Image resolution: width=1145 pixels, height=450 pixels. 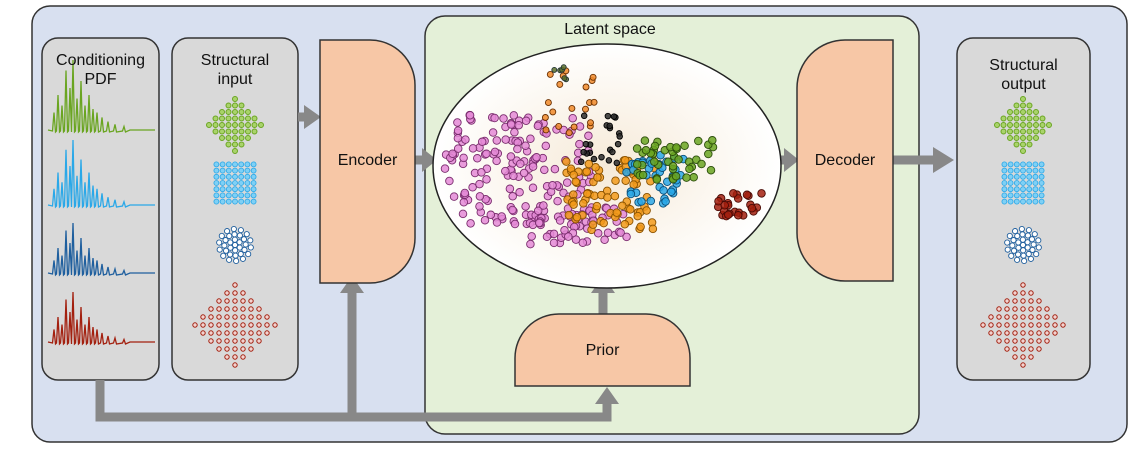 What do you see at coordinates (560, 73) in the screenshot?
I see `top-tail-cluster` at bounding box center [560, 73].